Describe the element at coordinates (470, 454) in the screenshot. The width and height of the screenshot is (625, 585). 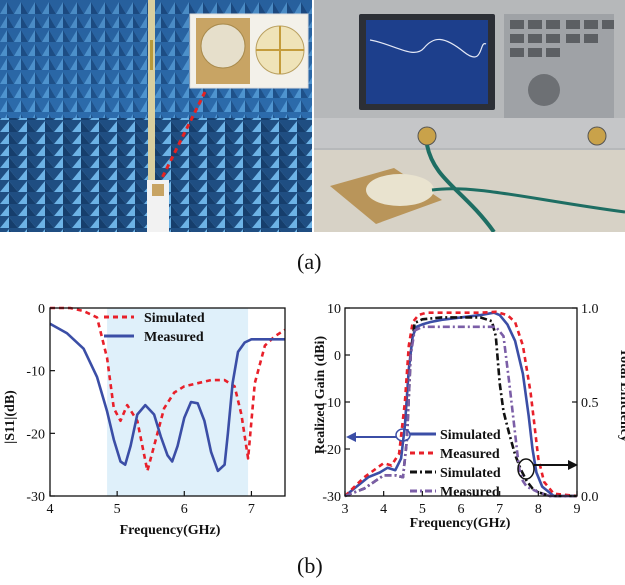
I see `legend-gain-measured-label: Measured` at that location.